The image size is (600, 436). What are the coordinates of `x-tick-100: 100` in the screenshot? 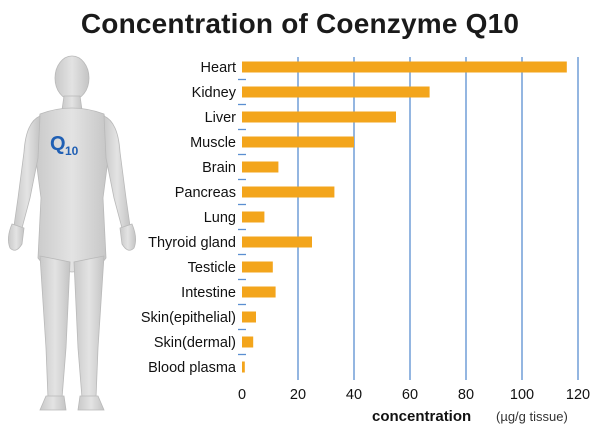 It's located at (522, 395).